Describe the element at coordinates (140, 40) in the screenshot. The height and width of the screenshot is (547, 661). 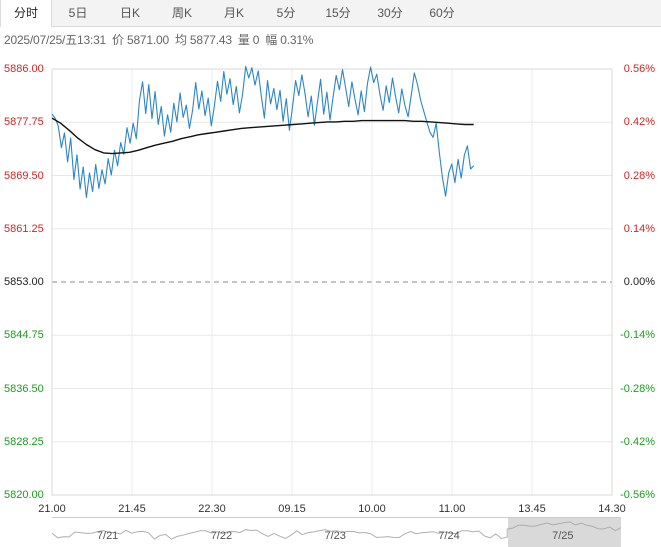
I see `info-price: 价 5871.00` at that location.